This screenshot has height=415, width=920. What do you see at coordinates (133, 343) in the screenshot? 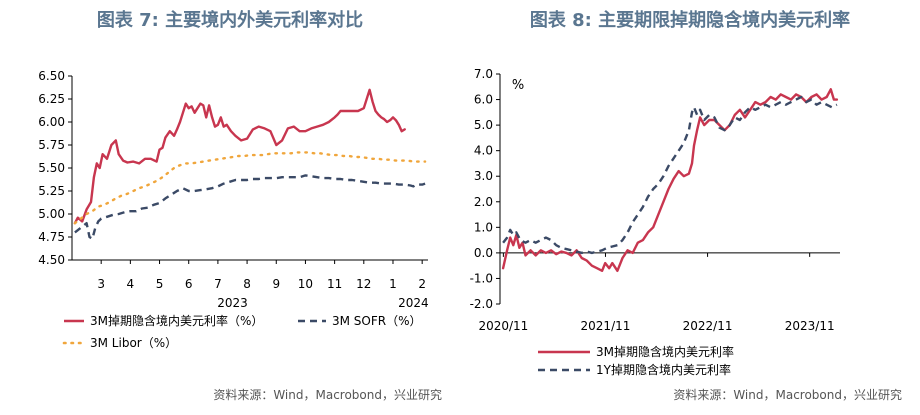
I see `legend-label-3: 3M Libor（%）` at bounding box center [133, 343].